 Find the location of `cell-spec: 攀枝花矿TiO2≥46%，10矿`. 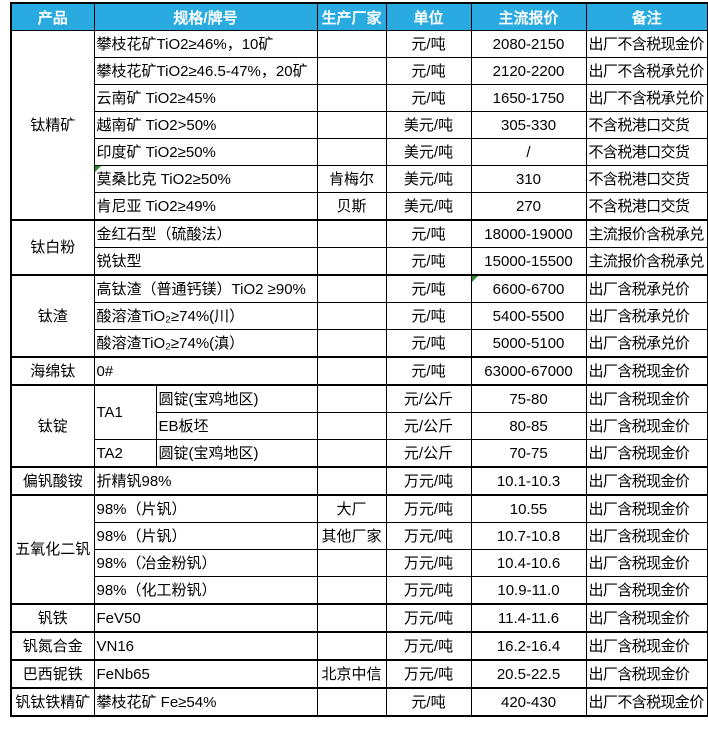

cell-spec: 攀枝花矿TiO2≥46%，10矿 is located at coordinates (205, 44).